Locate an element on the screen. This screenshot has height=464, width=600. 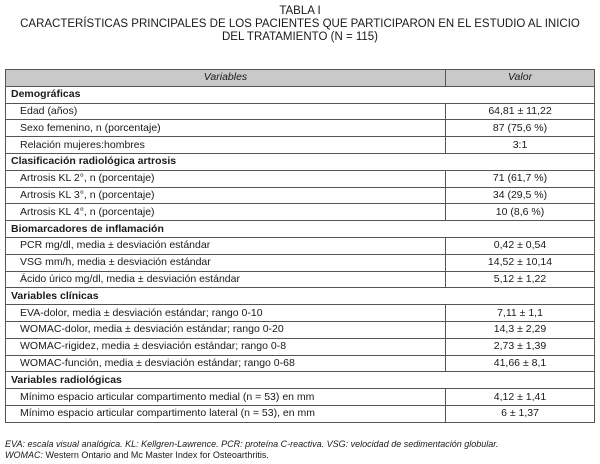
variable-cell: Artrosis KL 2°, n (porcentaje) is located at coordinates (225, 178).